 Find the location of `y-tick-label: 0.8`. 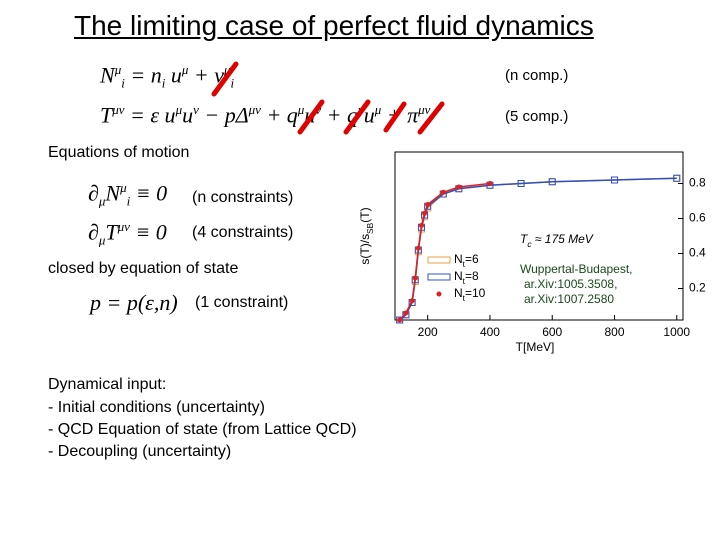

y-tick-label: 0.8 is located at coordinates (697, 183).